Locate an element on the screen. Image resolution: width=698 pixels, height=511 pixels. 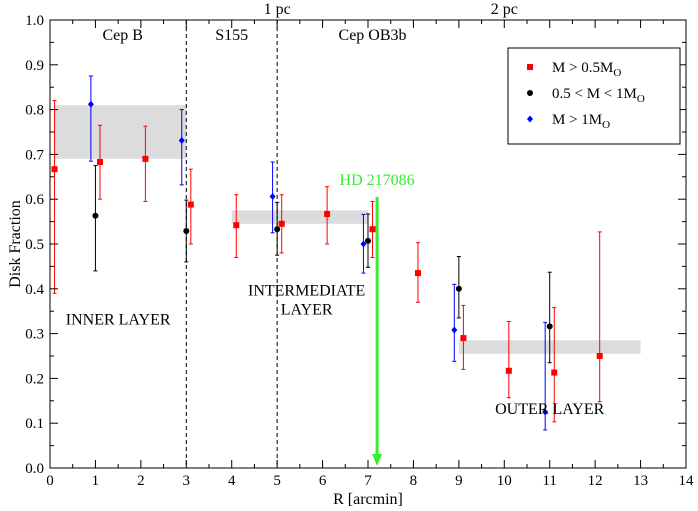
x-tick-label: 14 is located at coordinates (687, 481).